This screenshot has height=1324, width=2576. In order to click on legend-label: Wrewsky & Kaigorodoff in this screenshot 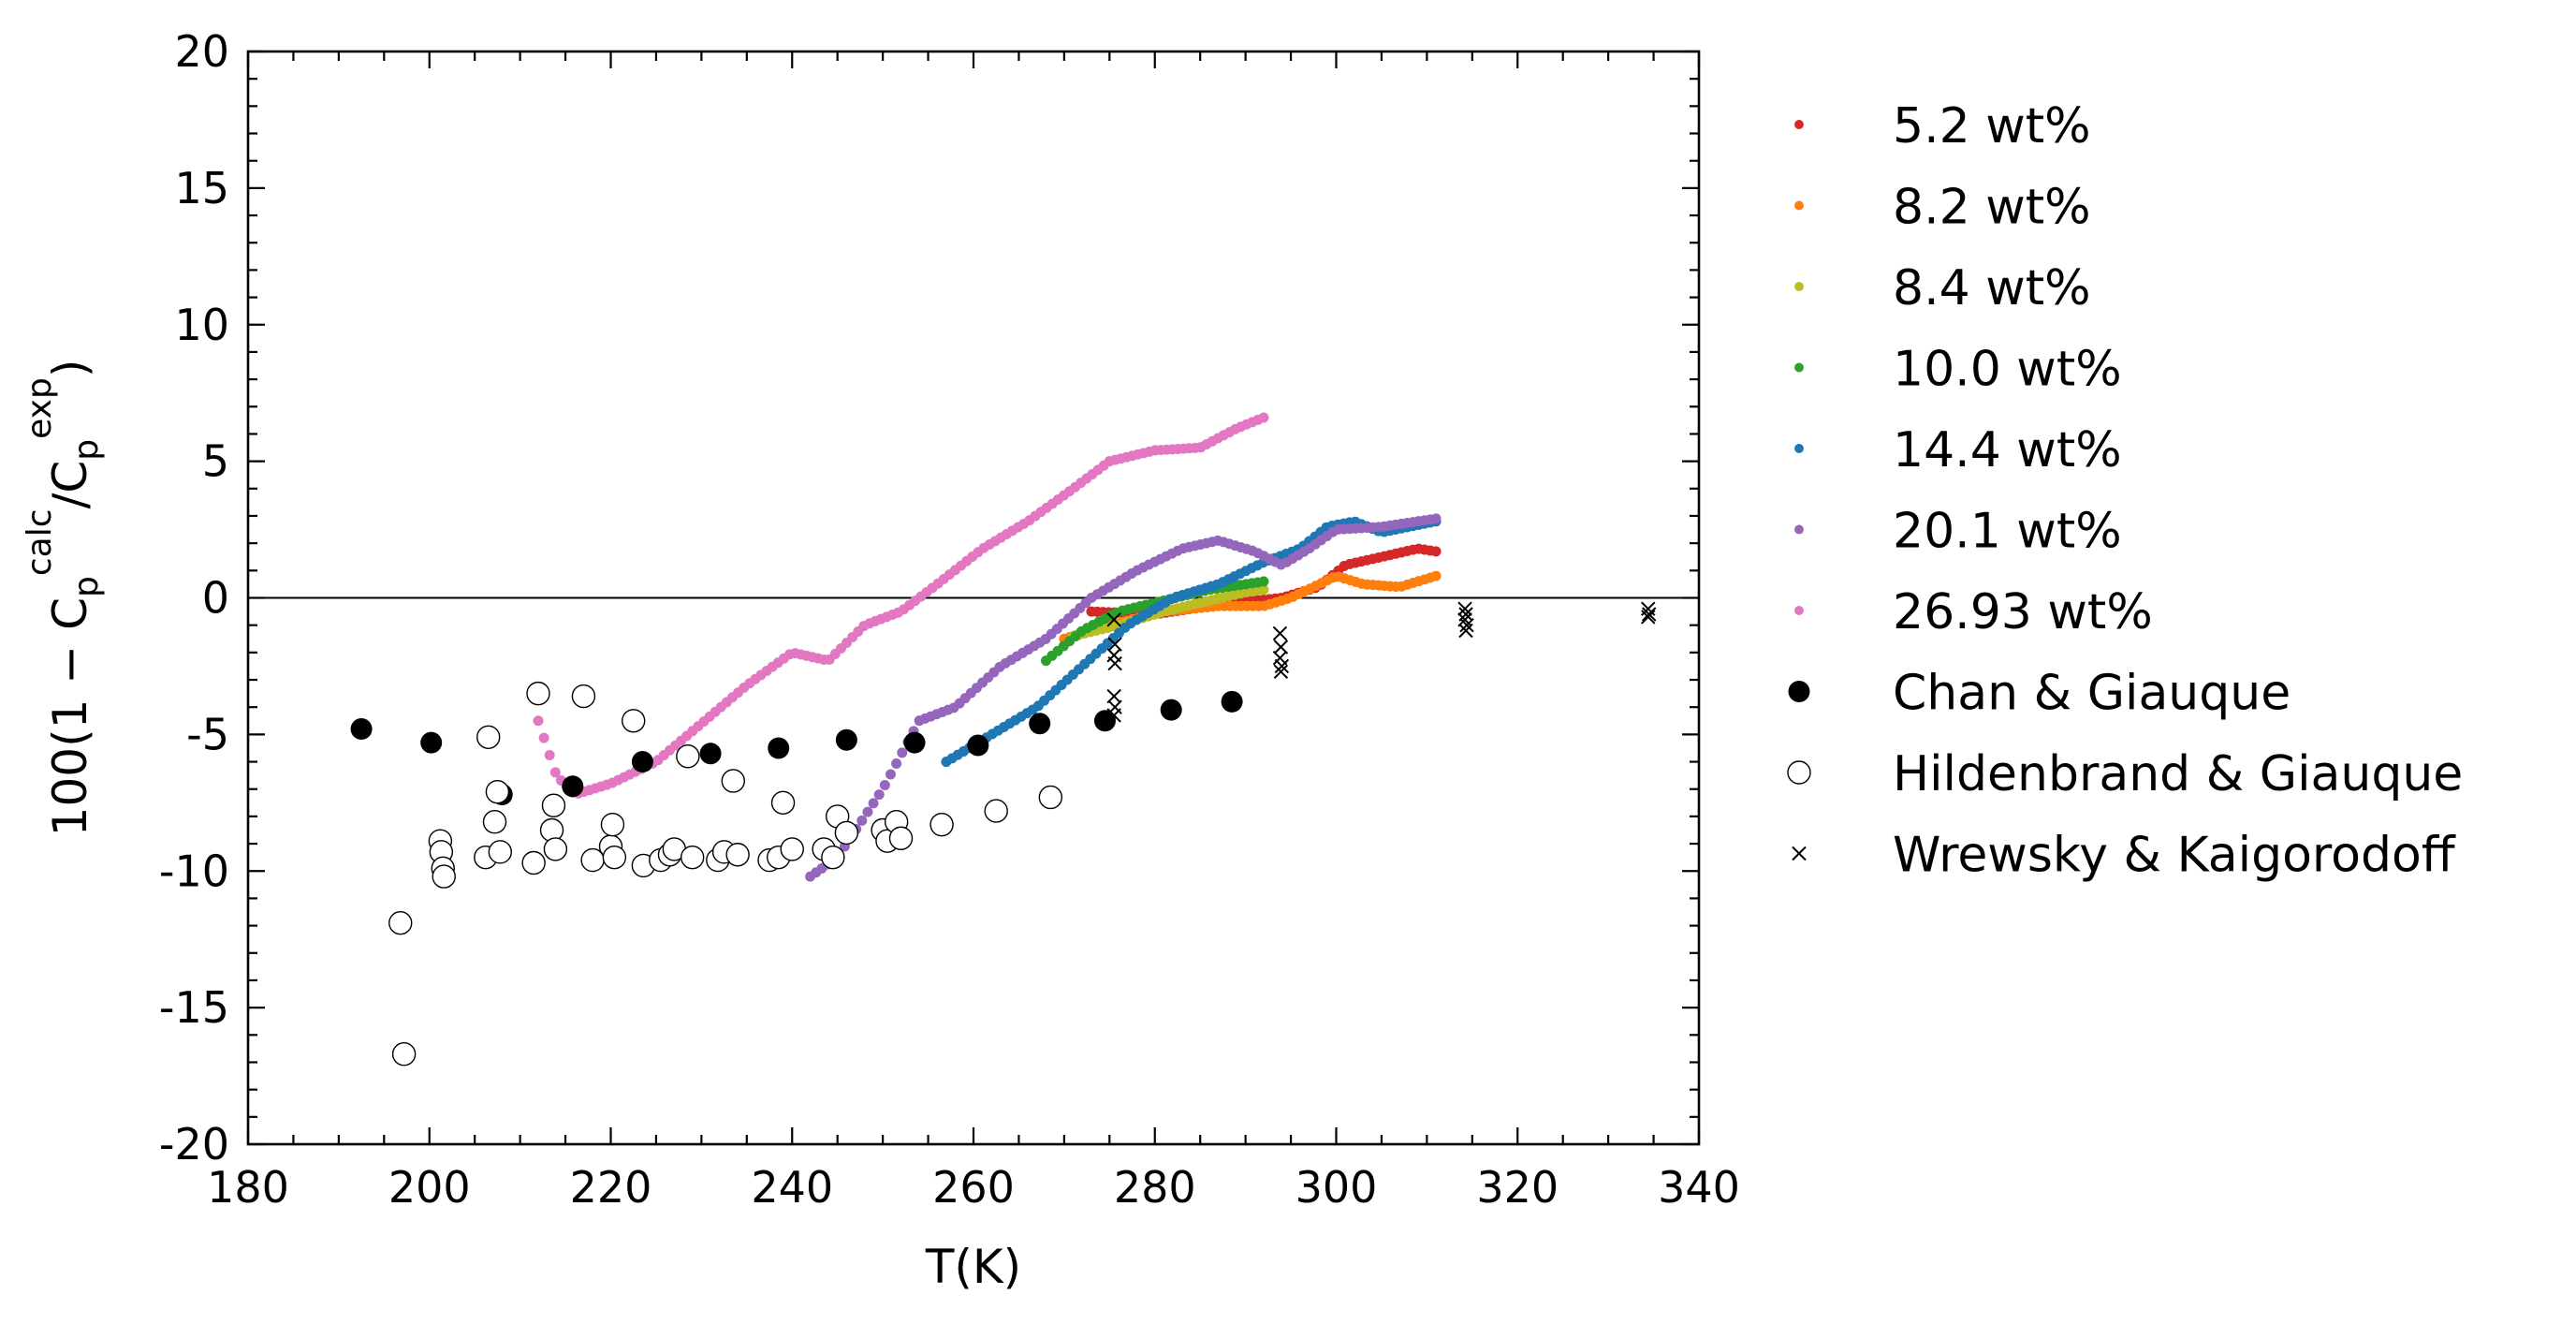, I will do `click(2174, 856)`.